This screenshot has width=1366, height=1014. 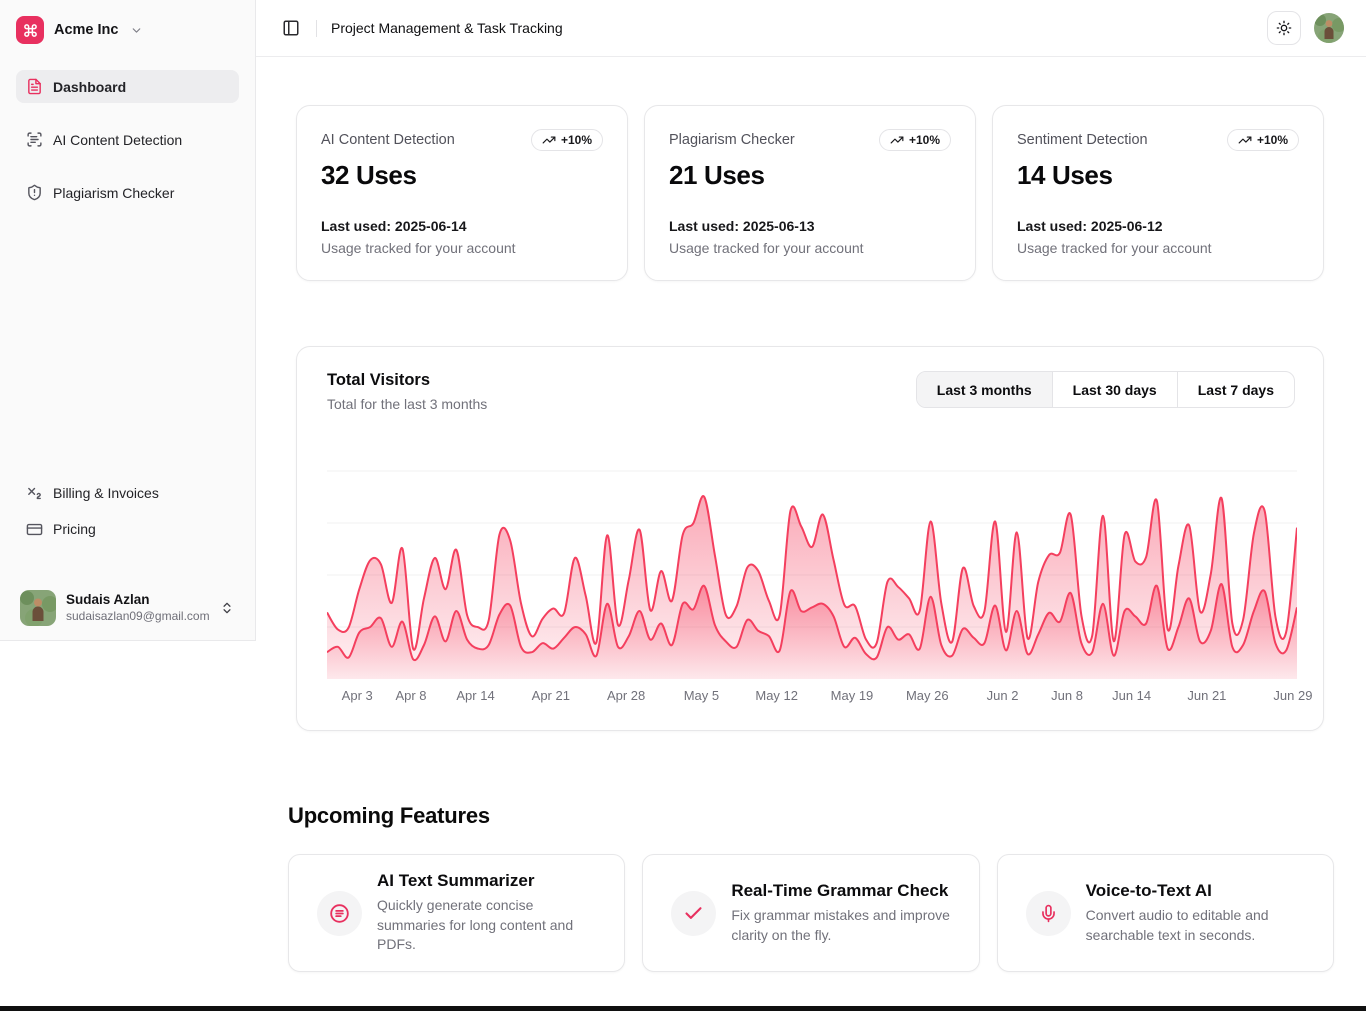 What do you see at coordinates (34, 192) in the screenshot?
I see `shield-alert-icon` at bounding box center [34, 192].